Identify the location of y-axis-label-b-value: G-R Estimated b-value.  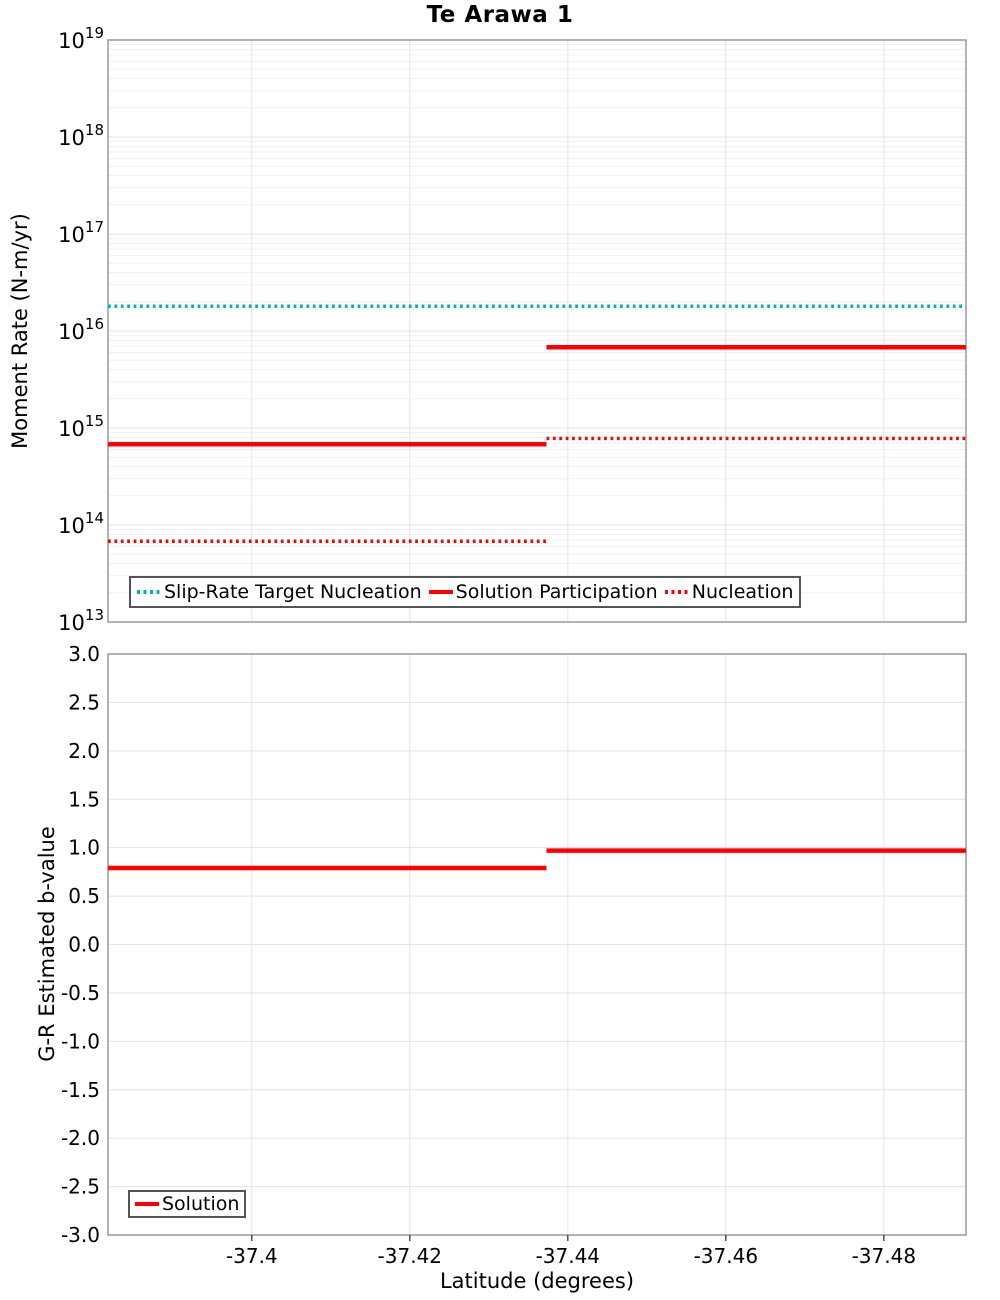
(47, 944).